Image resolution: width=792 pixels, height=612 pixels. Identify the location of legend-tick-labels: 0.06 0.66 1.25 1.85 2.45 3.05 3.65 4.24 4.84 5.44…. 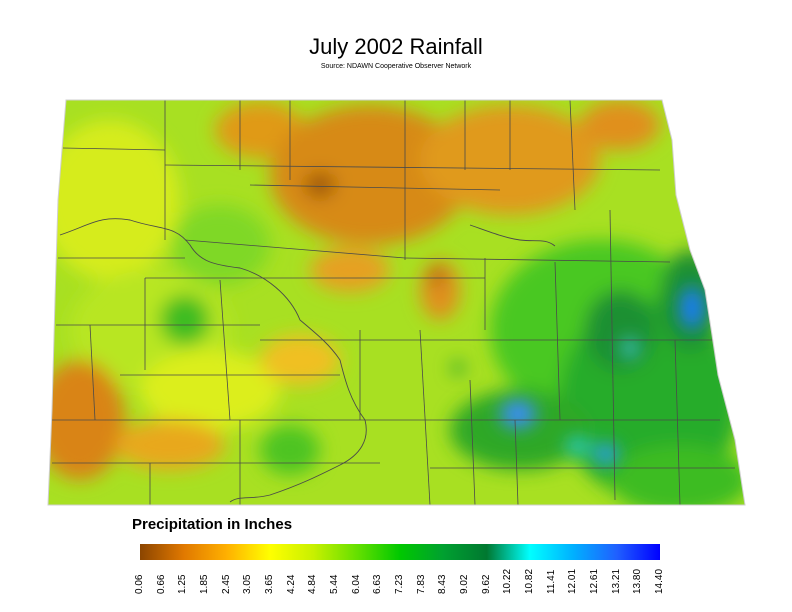
(399, 582).